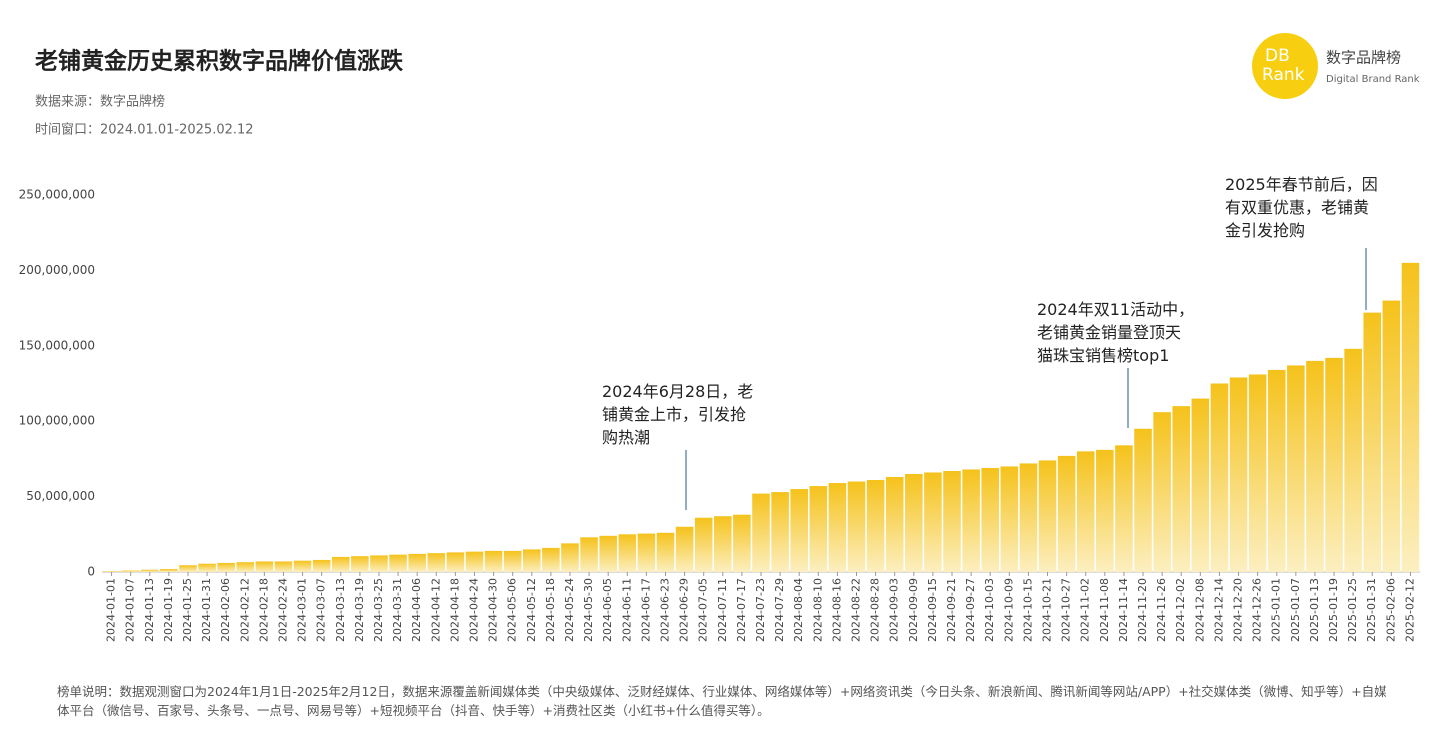 The width and height of the screenshot is (1439, 742). I want to click on y-tick-label: 100,000,000, so click(57, 421).